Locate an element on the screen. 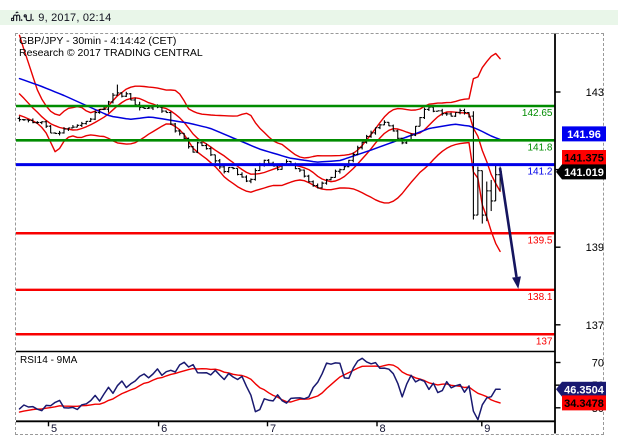 This screenshot has height=448, width=618. level-label: 142.65 is located at coordinates (537, 113).